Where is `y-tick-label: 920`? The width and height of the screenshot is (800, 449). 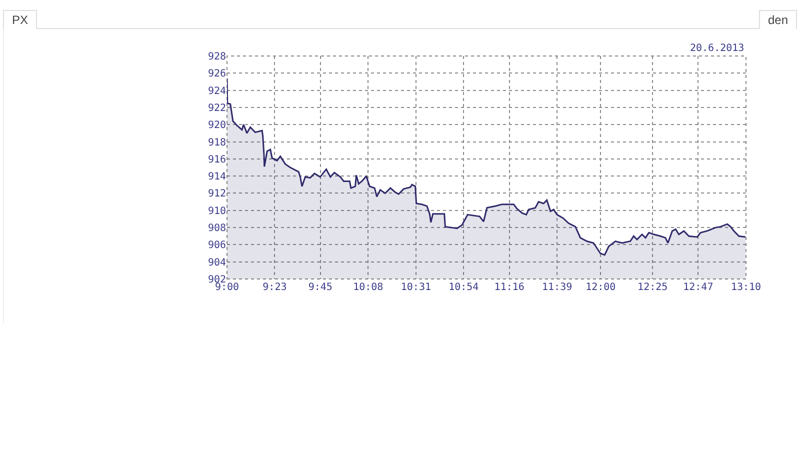 y-tick-label: 920 is located at coordinates (217, 126).